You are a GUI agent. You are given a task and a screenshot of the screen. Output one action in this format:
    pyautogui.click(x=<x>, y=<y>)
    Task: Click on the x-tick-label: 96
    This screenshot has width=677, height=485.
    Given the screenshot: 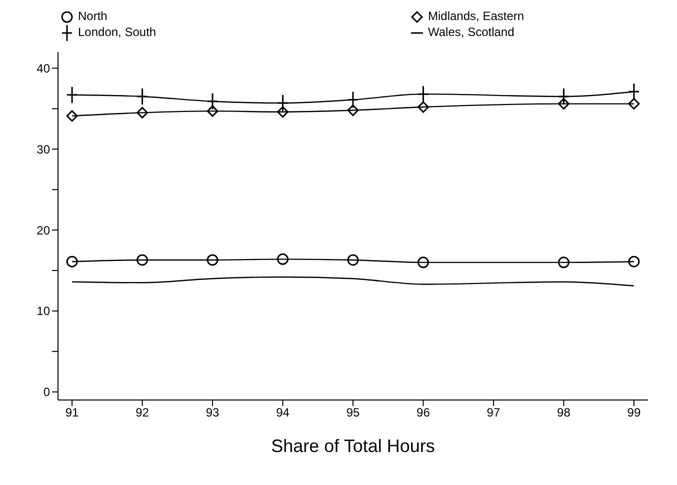 What is the action you would take?
    pyautogui.click(x=423, y=413)
    